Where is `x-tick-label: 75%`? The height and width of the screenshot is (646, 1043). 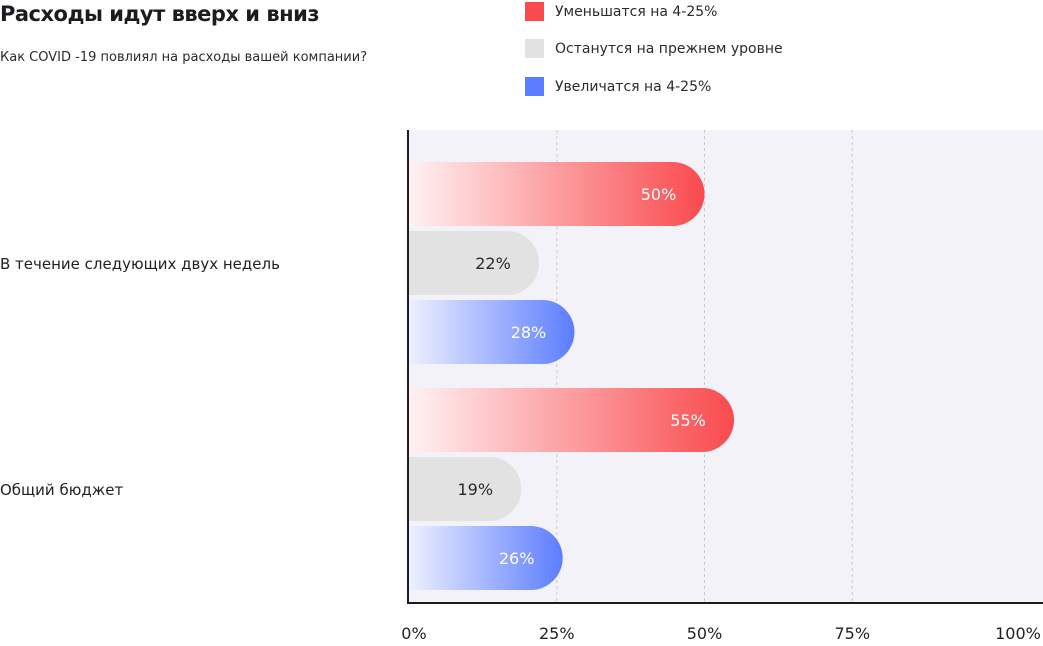 x-tick-label: 75% is located at coordinates (852, 633).